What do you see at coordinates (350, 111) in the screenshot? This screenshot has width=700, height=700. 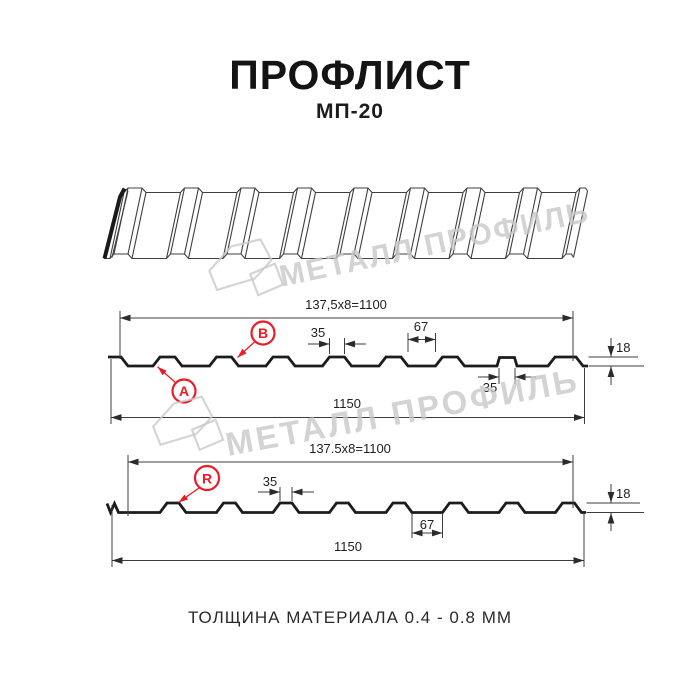 I see `product-code: МП-20` at bounding box center [350, 111].